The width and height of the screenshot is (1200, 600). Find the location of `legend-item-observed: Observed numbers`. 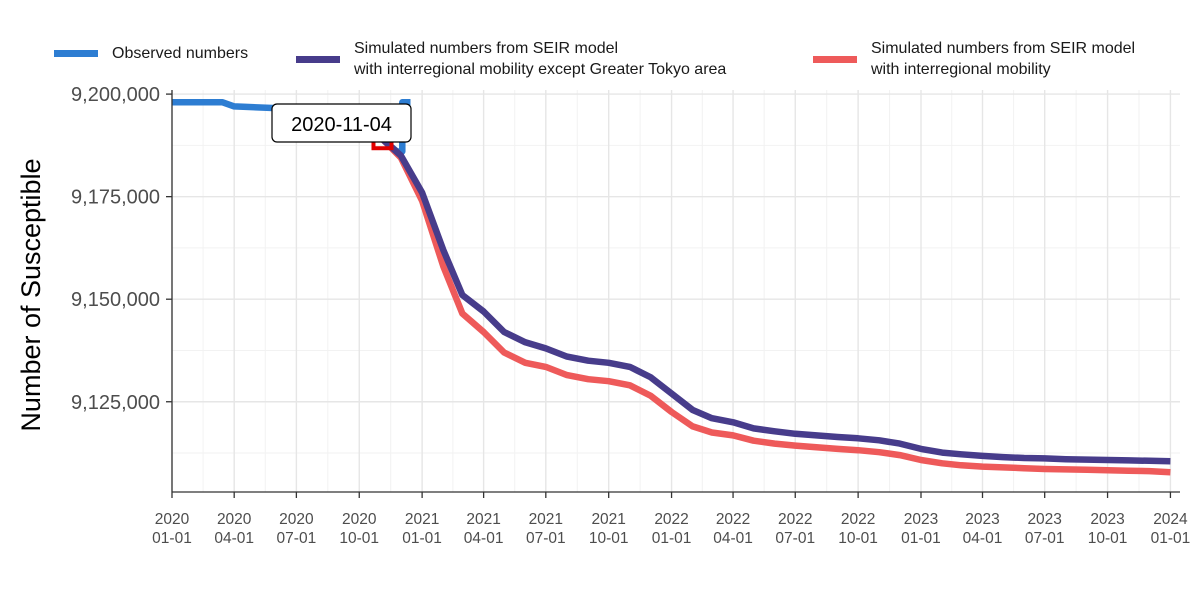

legend-item-observed: Observed numbers is located at coordinates (151, 53).